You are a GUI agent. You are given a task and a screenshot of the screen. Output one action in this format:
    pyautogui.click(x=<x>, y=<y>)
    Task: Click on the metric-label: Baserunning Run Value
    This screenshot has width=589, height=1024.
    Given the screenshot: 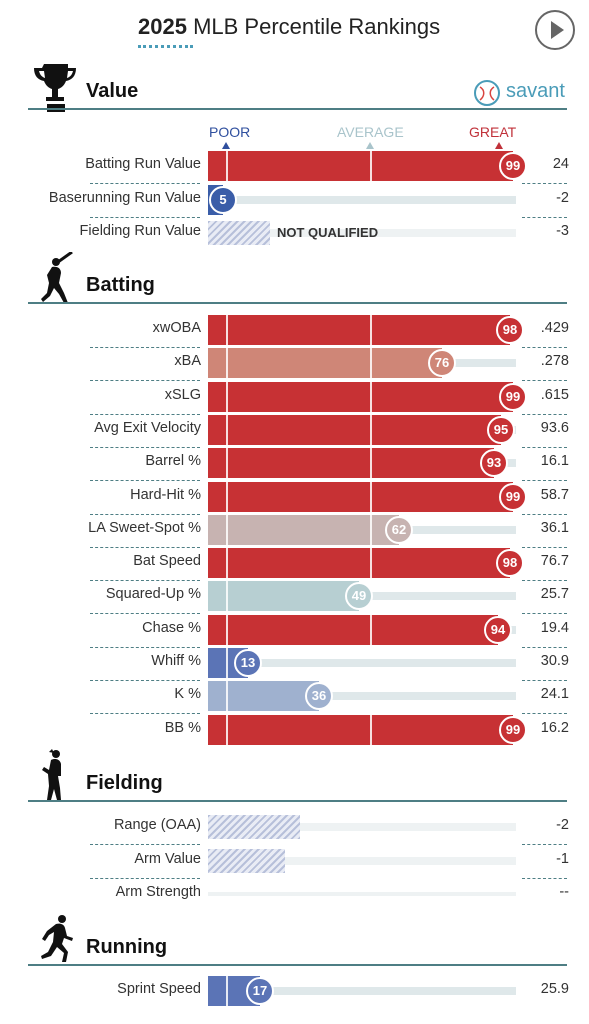 What is the action you would take?
    pyautogui.click(x=124, y=197)
    